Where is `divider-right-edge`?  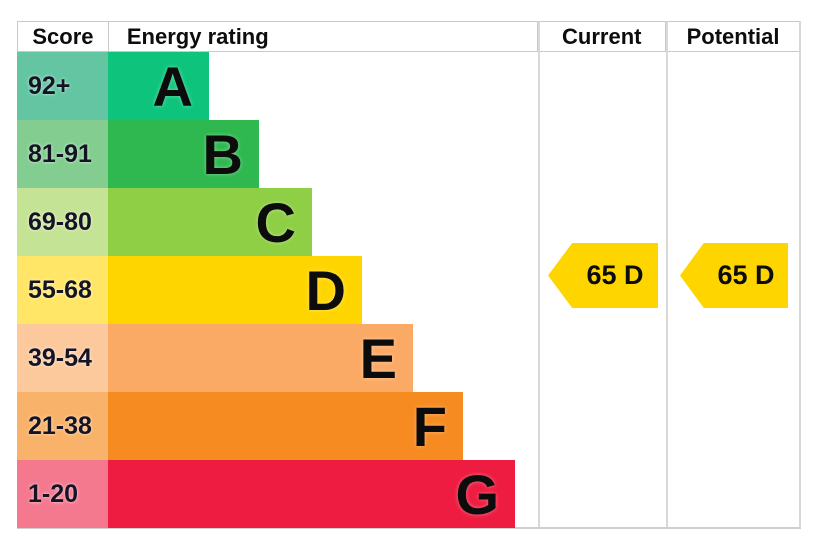
divider-right-edge is located at coordinates (800, 274).